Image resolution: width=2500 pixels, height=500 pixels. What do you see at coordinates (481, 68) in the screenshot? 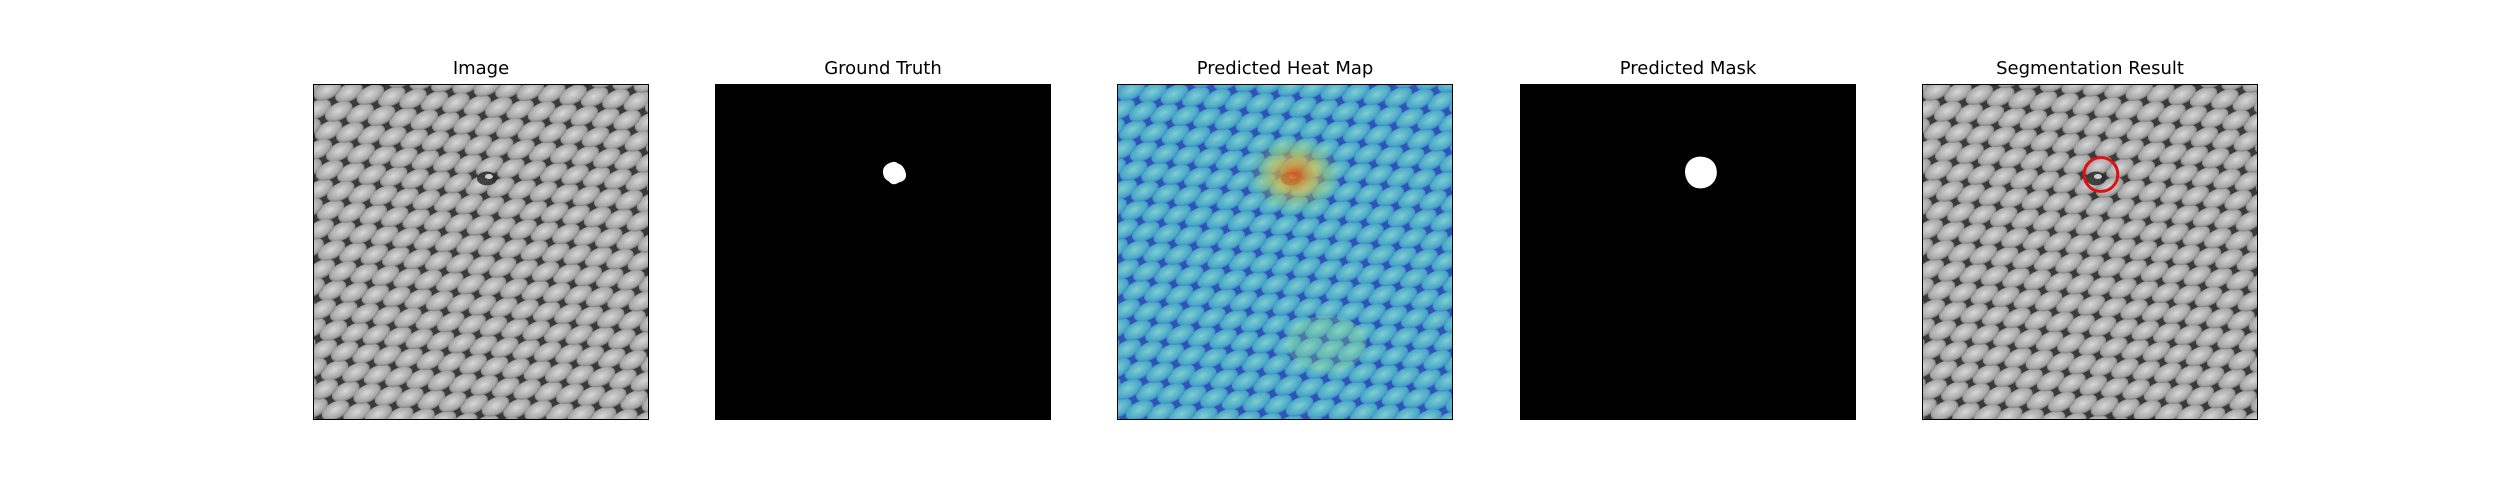
I see `panel-title: Image` at bounding box center [481, 68].